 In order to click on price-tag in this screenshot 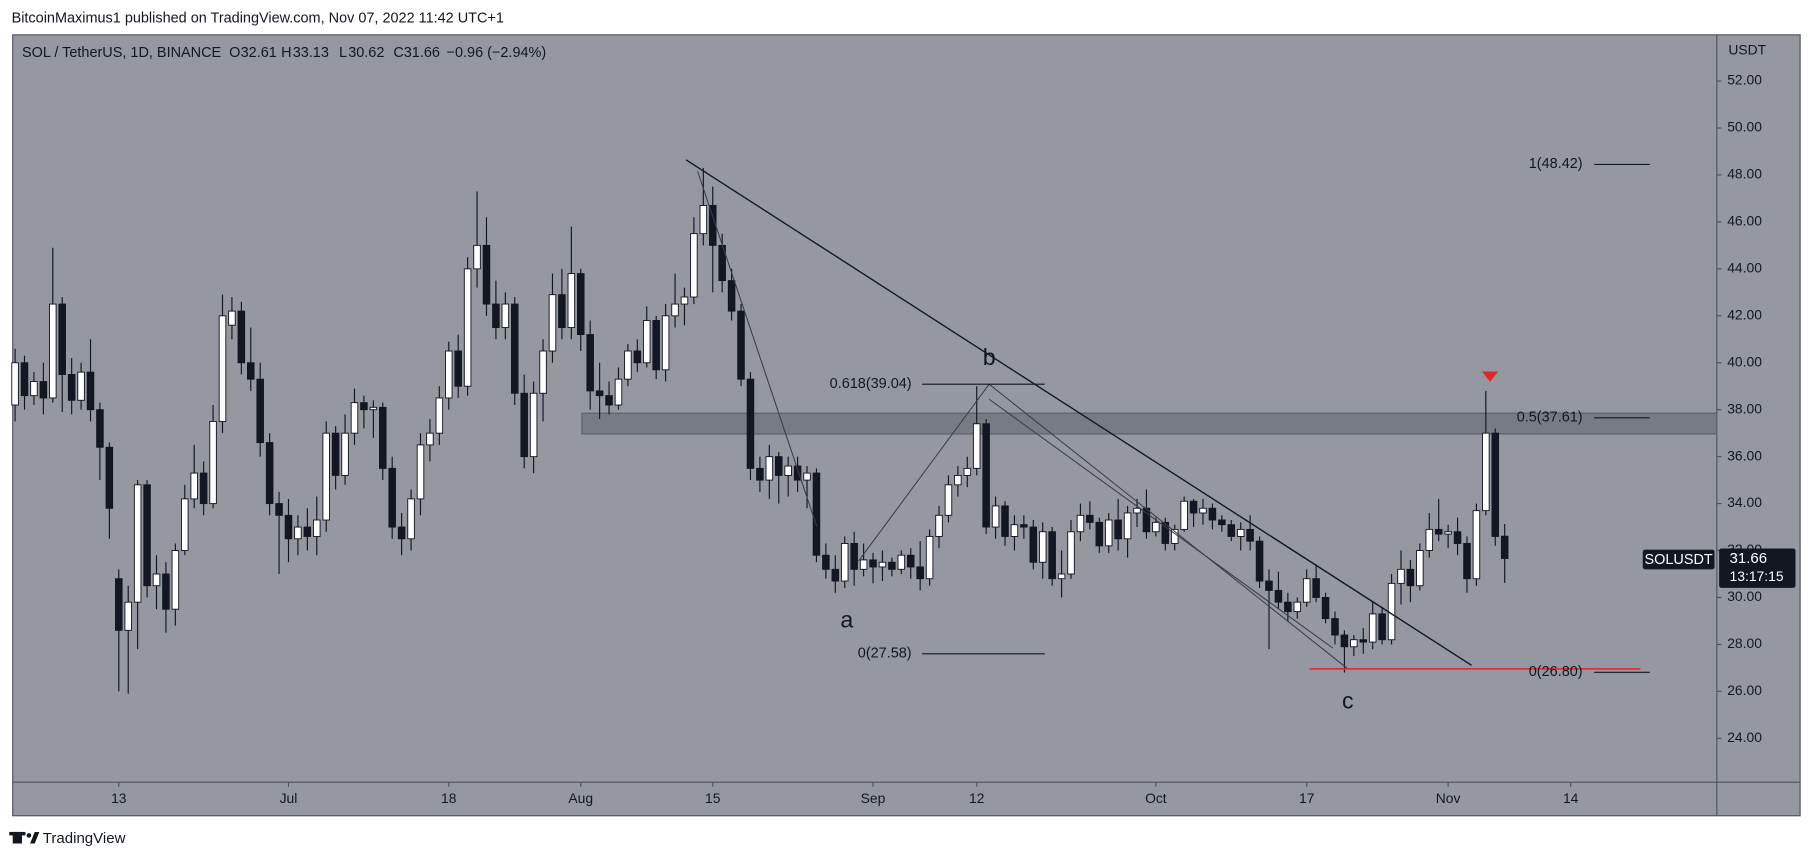, I will do `click(1757, 568)`.